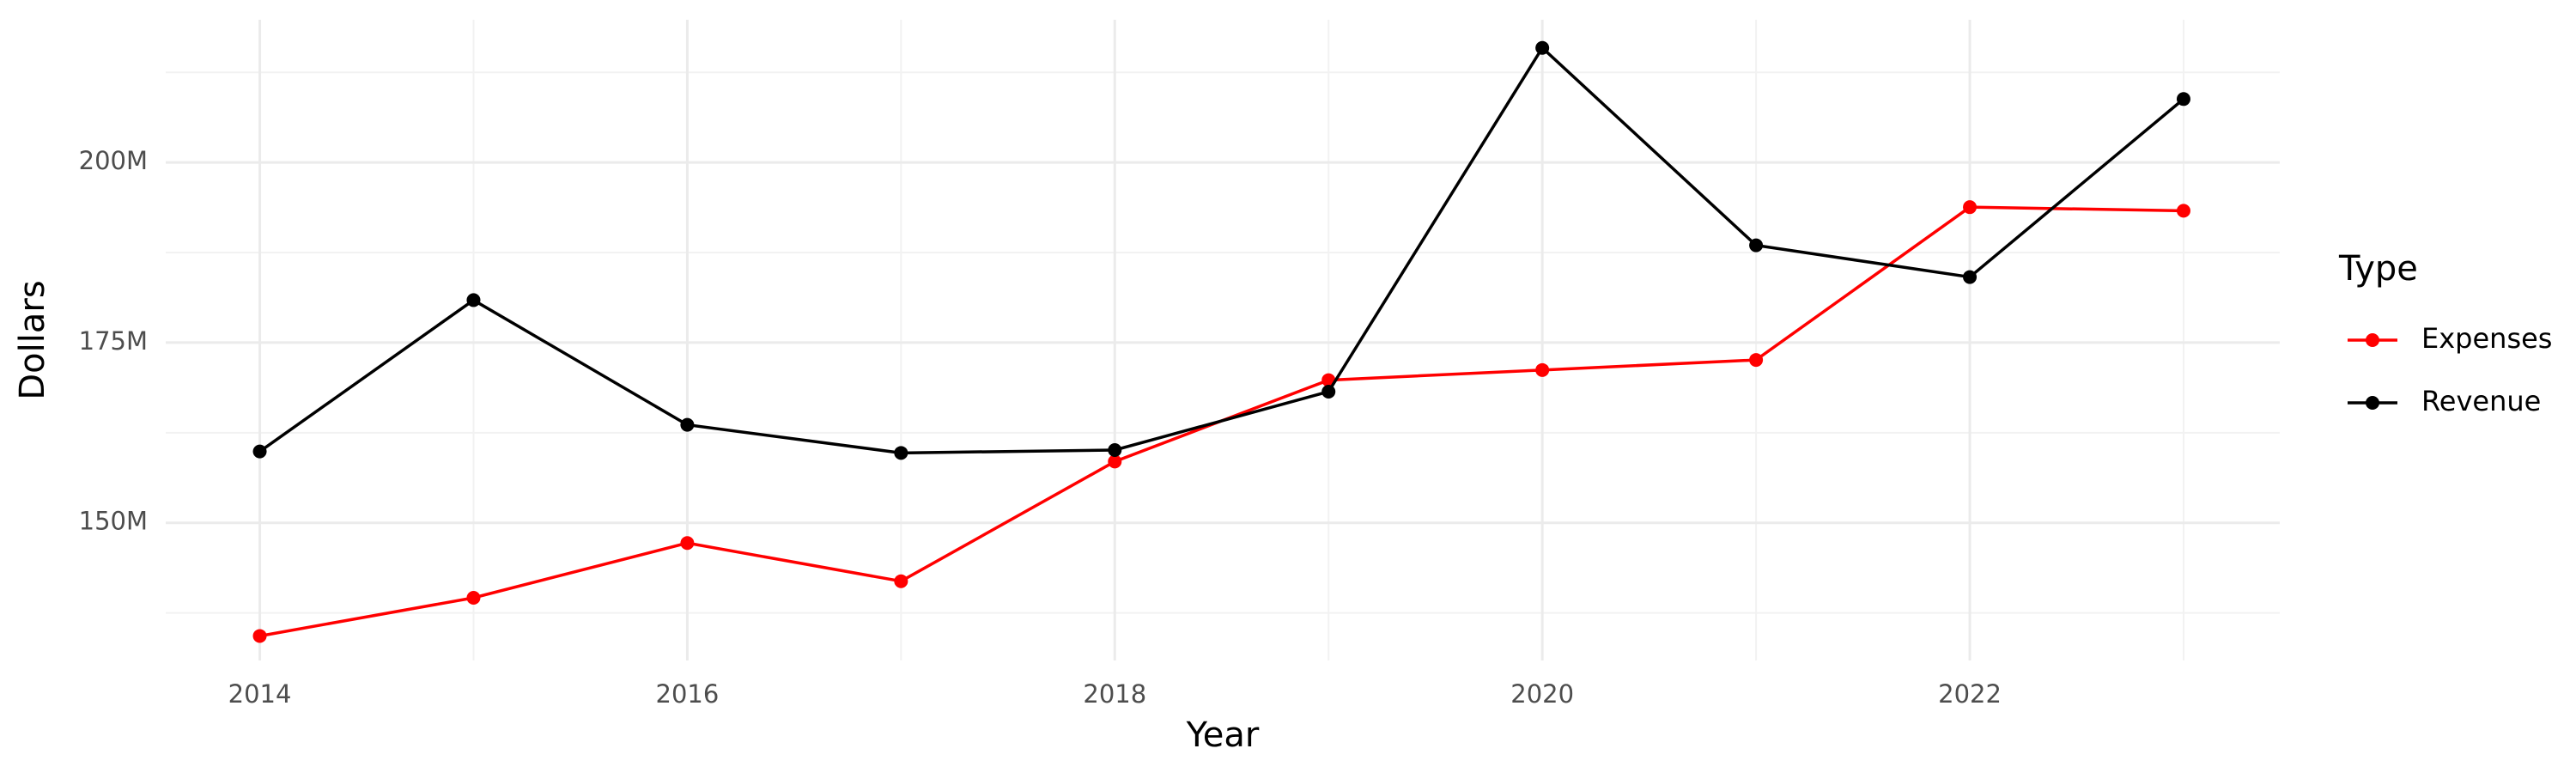 Image resolution: width=2576 pixels, height=773 pixels. Describe the element at coordinates (1542, 694) in the screenshot. I see `x-tick-label: 2020` at that location.